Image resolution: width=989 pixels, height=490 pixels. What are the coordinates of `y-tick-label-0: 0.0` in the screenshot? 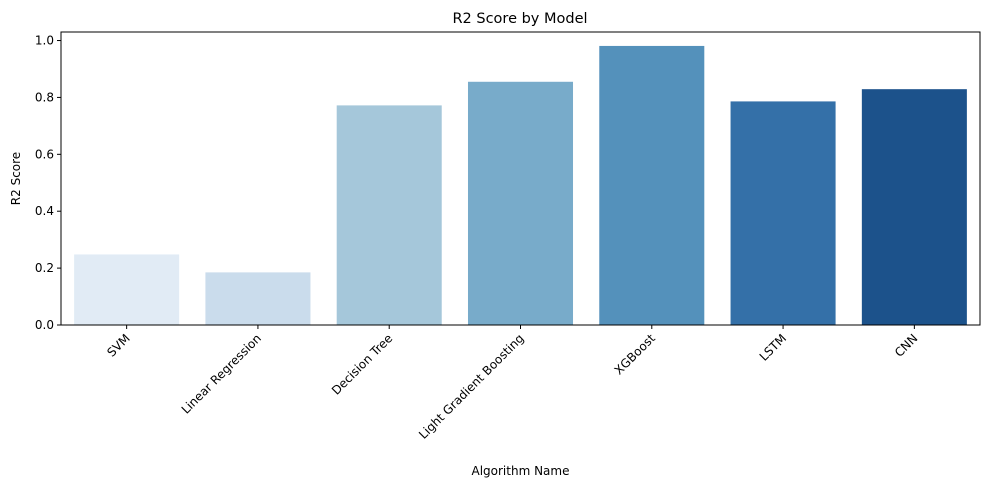 It's located at (44, 325).